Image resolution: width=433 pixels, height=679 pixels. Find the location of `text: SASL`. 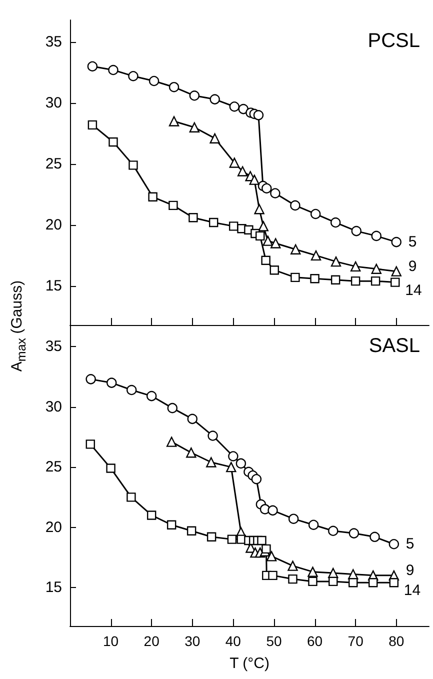

text: SASL is located at coordinates (394, 346).